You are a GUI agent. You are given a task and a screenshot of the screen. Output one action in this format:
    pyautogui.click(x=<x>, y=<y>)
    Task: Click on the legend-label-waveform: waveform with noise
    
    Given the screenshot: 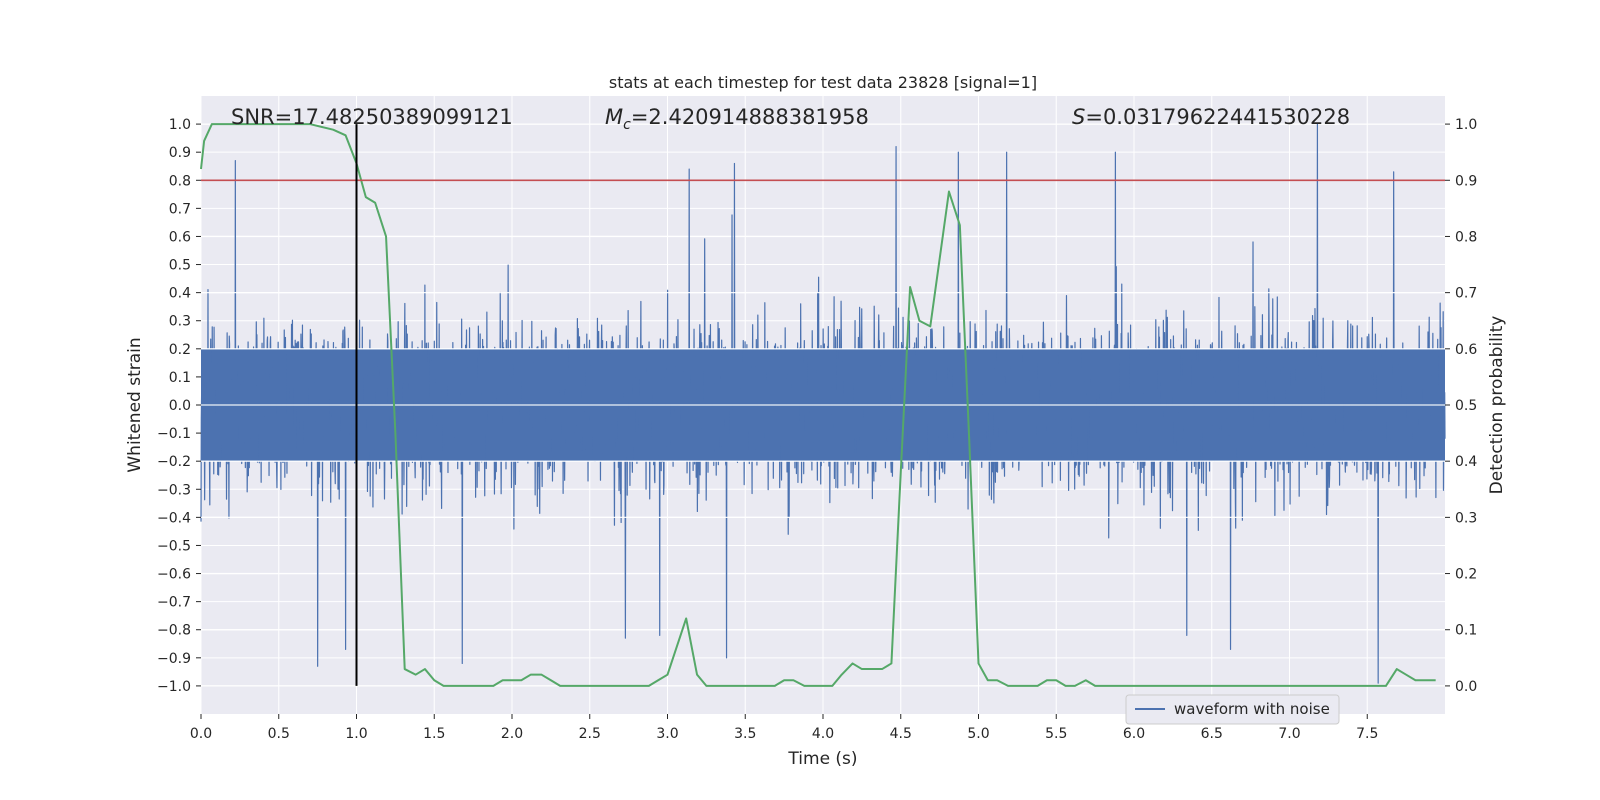 What is the action you would take?
    pyautogui.click(x=1252, y=709)
    